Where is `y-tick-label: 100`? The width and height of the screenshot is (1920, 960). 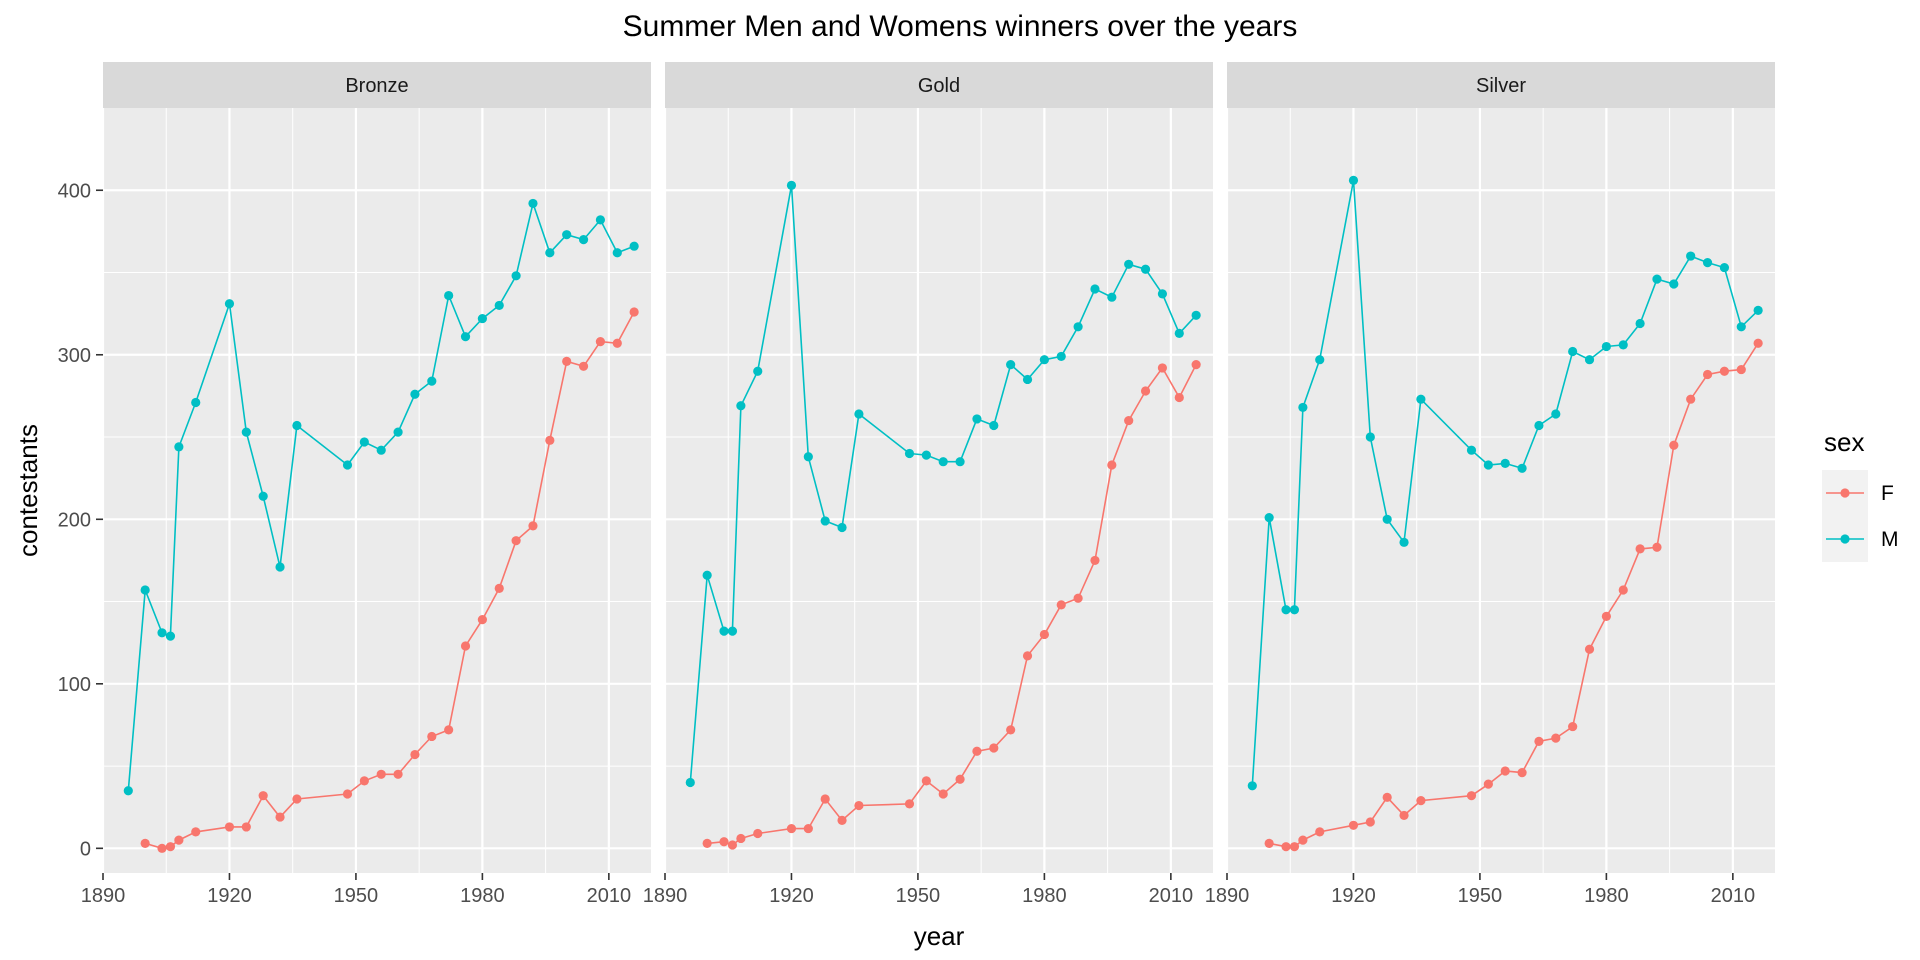
y-tick-label: 100 is located at coordinates (74, 685).